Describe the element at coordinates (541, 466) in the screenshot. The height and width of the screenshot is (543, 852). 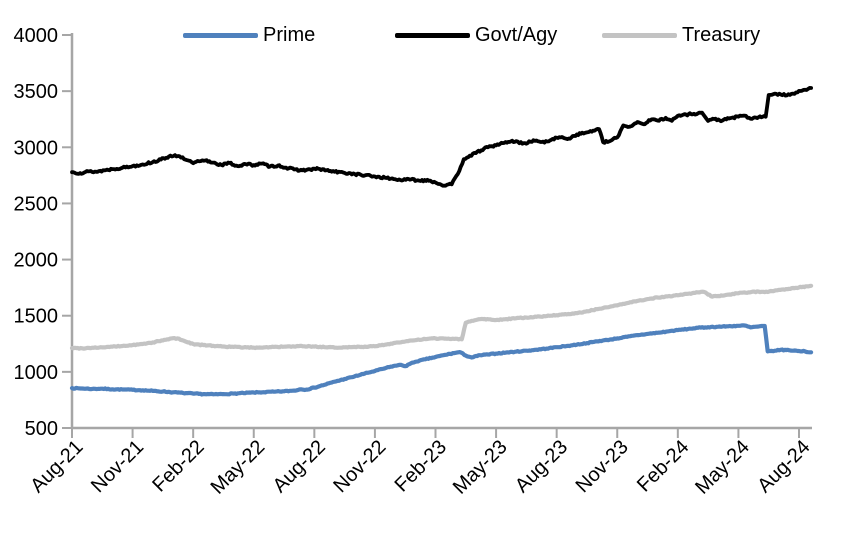
I see `x-tick-label: Aug-23` at that location.